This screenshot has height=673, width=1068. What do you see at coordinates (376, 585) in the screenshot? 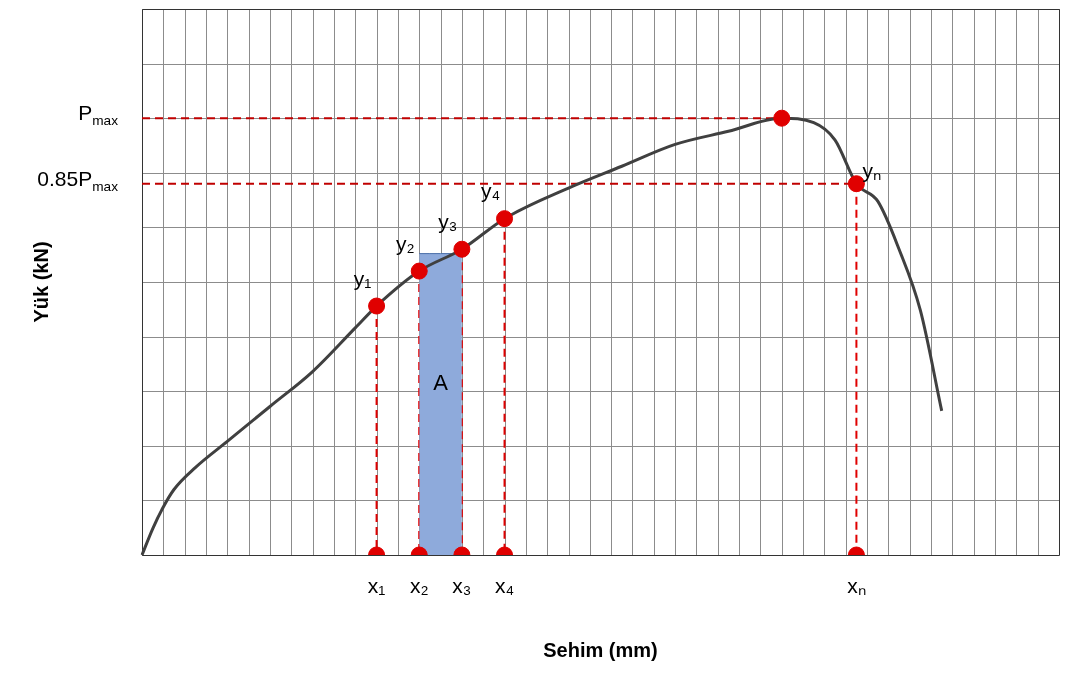
I see `x-tick-label: x₁` at bounding box center [376, 585].